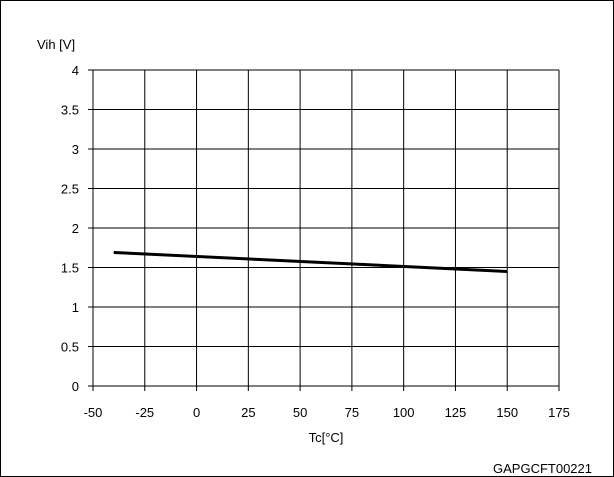 The width and height of the screenshot is (614, 477). Describe the element at coordinates (326, 437) in the screenshot. I see `x-axis-title: Tc[°C]` at that location.